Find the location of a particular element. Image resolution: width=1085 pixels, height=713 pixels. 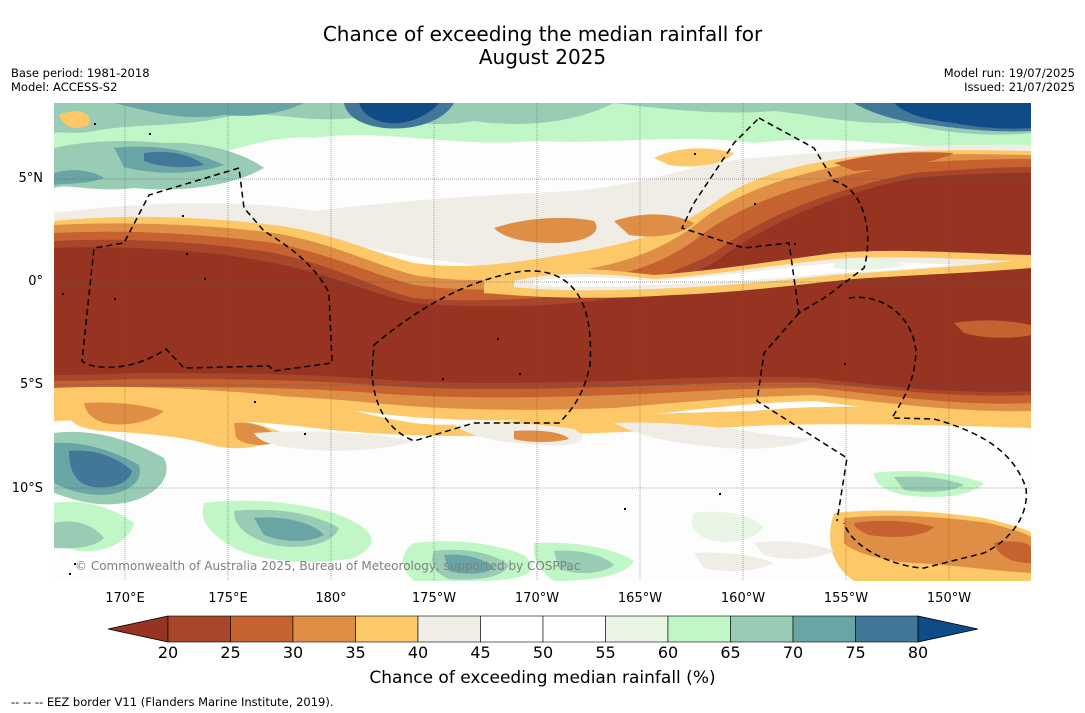

lon-label-165w: 165°W is located at coordinates (640, 598).